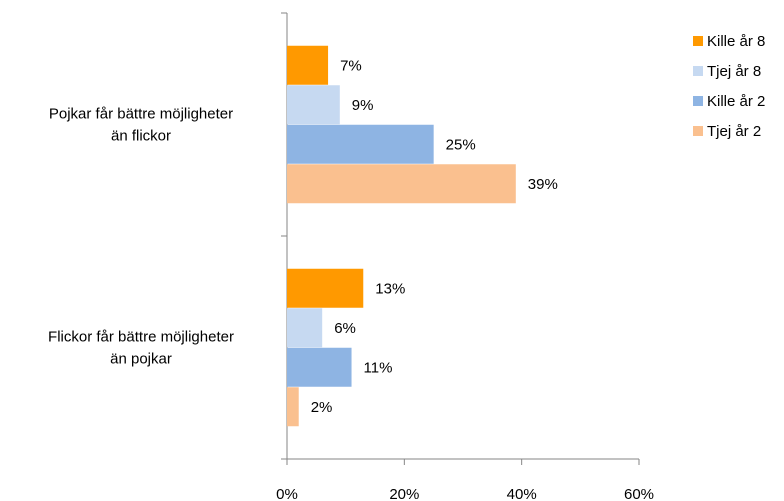 The width and height of the screenshot is (784, 501). What do you see at coordinates (378, 367) in the screenshot?
I see `bar-value-label: 11%` at bounding box center [378, 367].